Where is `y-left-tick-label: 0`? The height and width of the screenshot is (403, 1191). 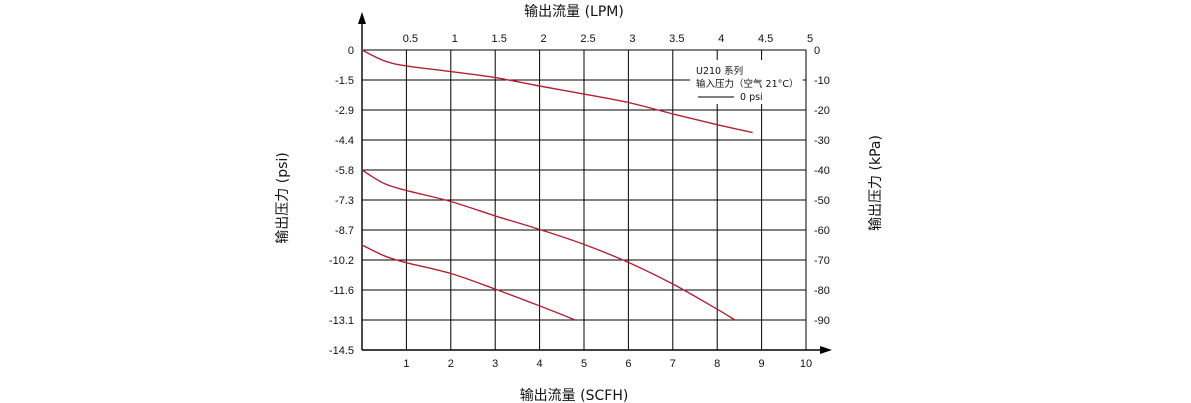
y-left-tick-label: 0 is located at coordinates (351, 51).